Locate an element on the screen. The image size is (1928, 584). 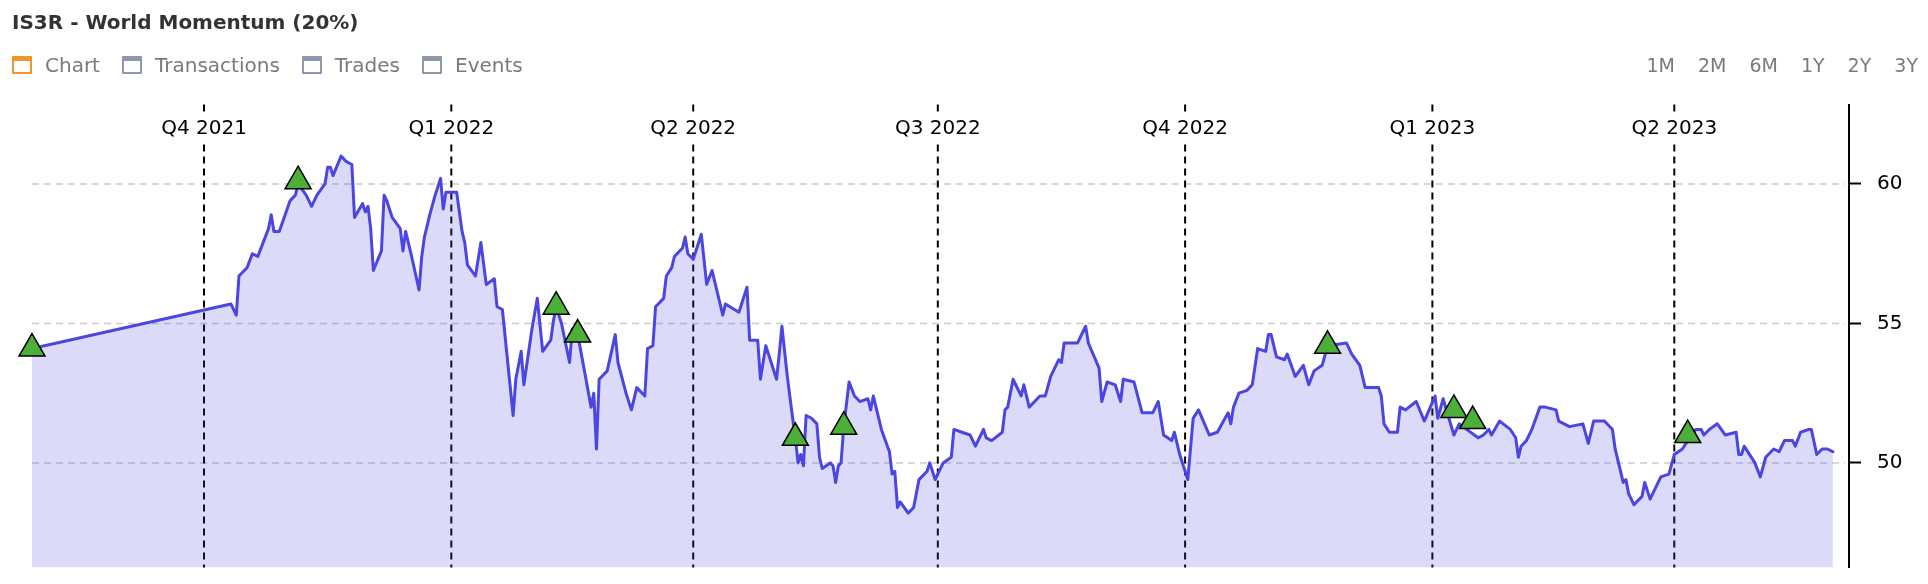
text: Transactions is located at coordinates (217, 65).